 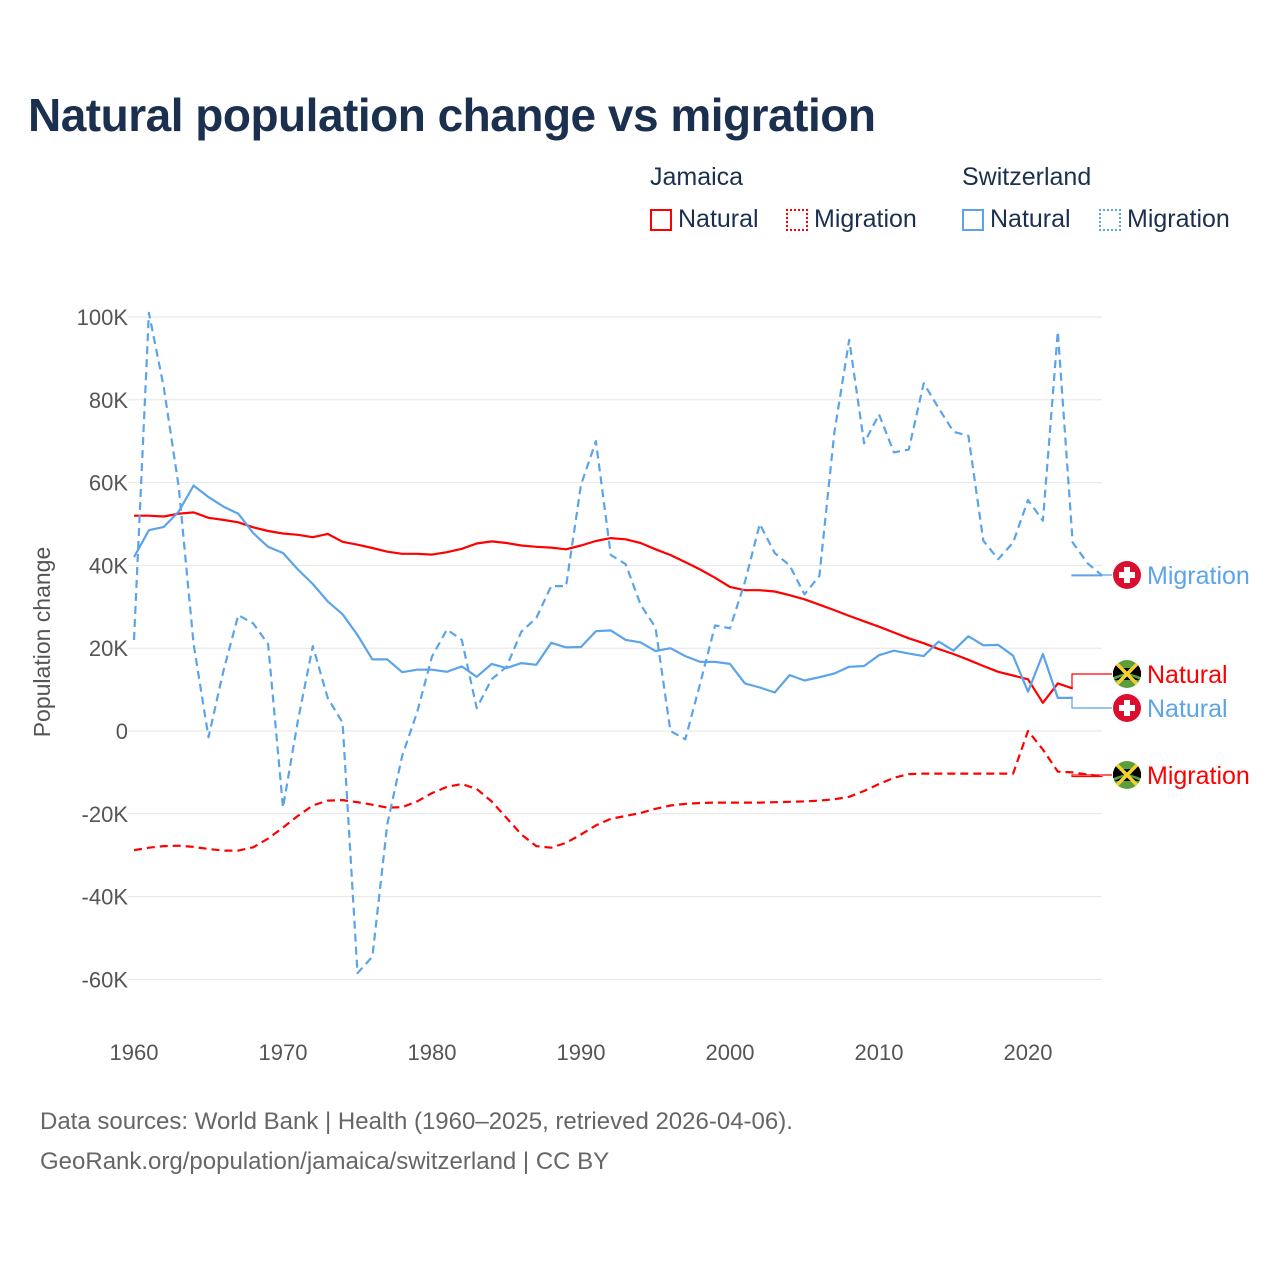 I want to click on chart-title: Natural population change vs migration, so click(x=452, y=115).